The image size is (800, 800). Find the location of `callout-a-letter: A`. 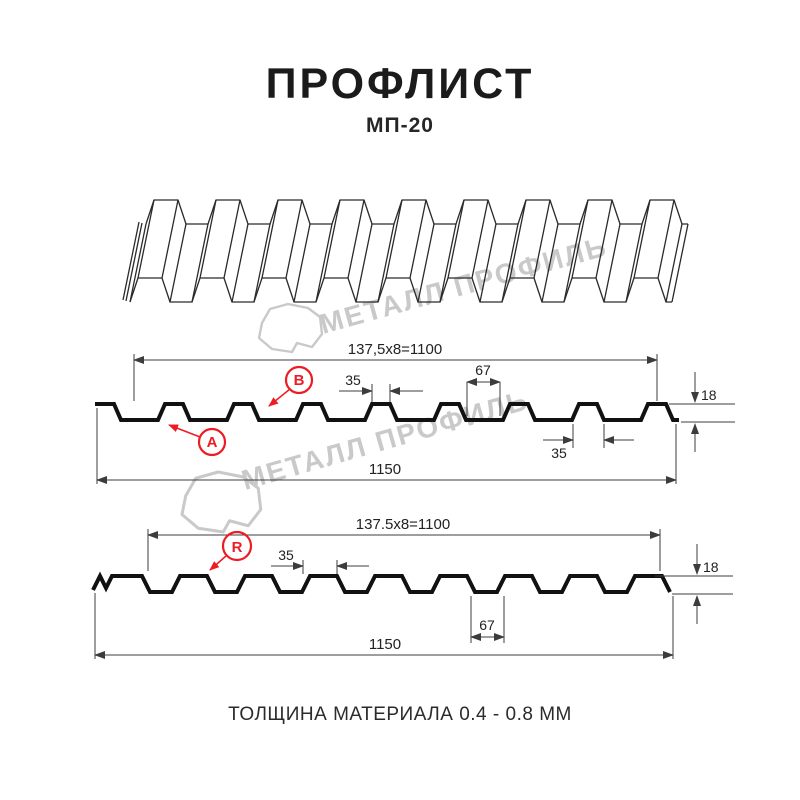

callout-a-letter: A is located at coordinates (212, 442).